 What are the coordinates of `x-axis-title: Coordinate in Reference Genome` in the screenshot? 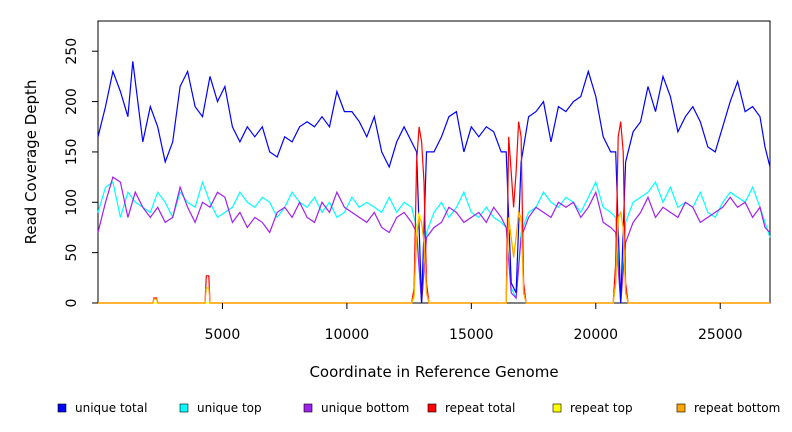 It's located at (433, 372).